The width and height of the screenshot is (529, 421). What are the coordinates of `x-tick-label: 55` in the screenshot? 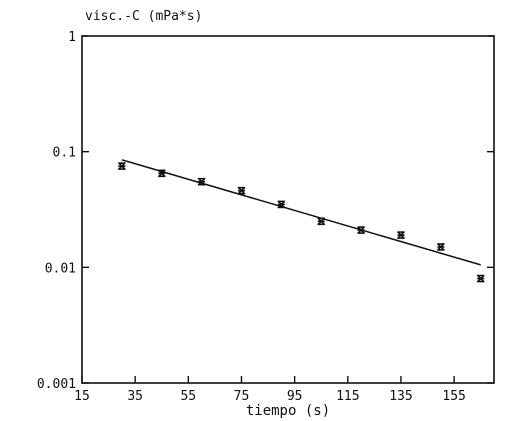 It's located at (188, 396).